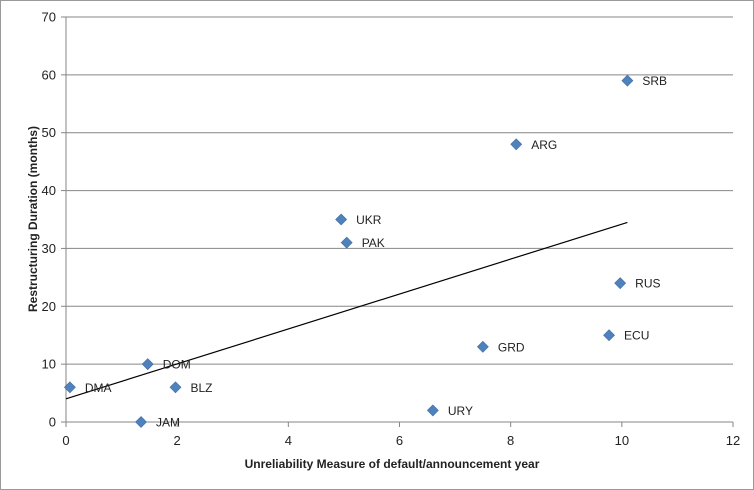 The height and width of the screenshot is (490, 754). Describe the element at coordinates (460, 411) in the screenshot. I see `point-label-ury: URY` at that location.